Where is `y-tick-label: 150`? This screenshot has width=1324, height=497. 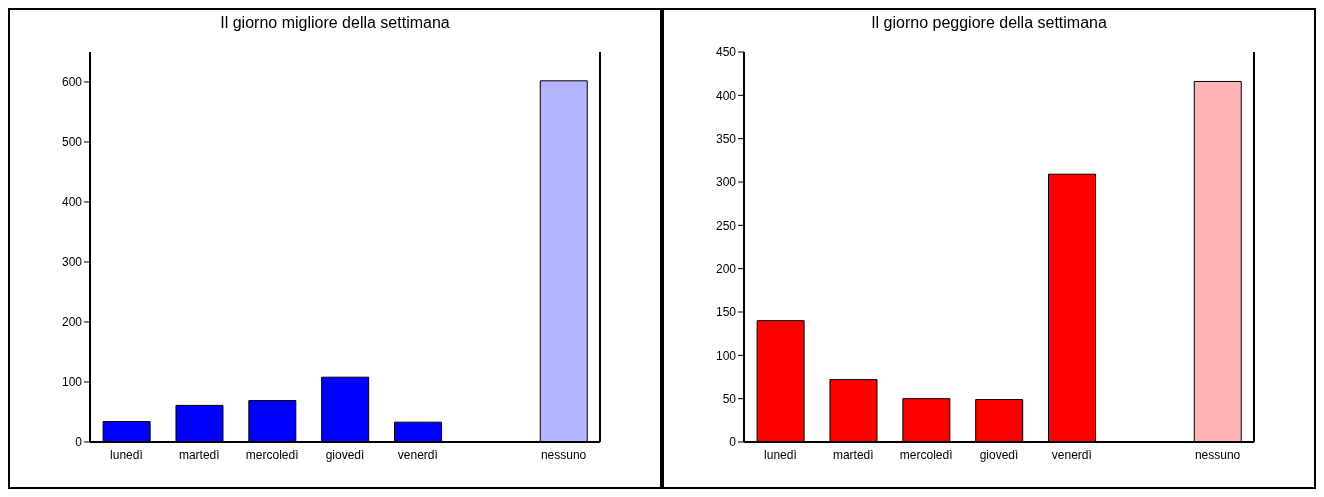
y-tick-label: 150 is located at coordinates (726, 312).